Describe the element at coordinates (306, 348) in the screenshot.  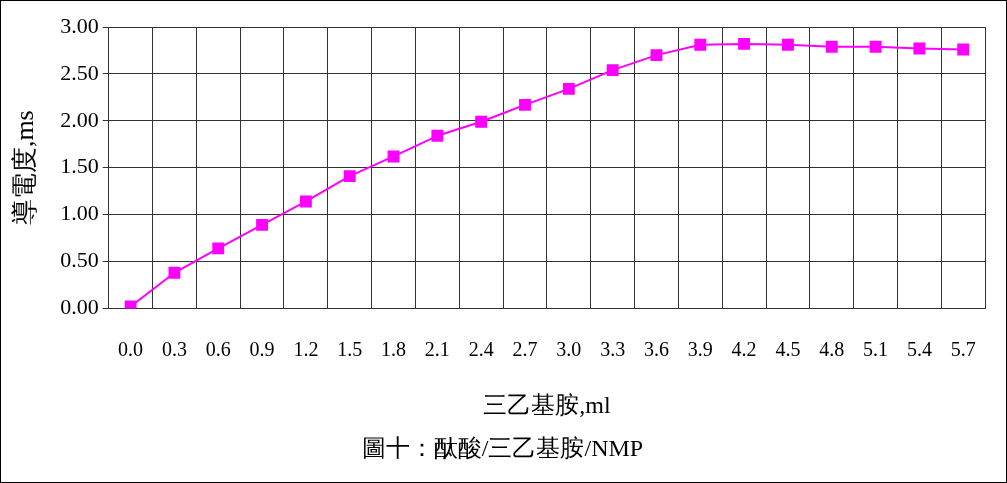
I see `x-tick-label: 1.2` at that location.